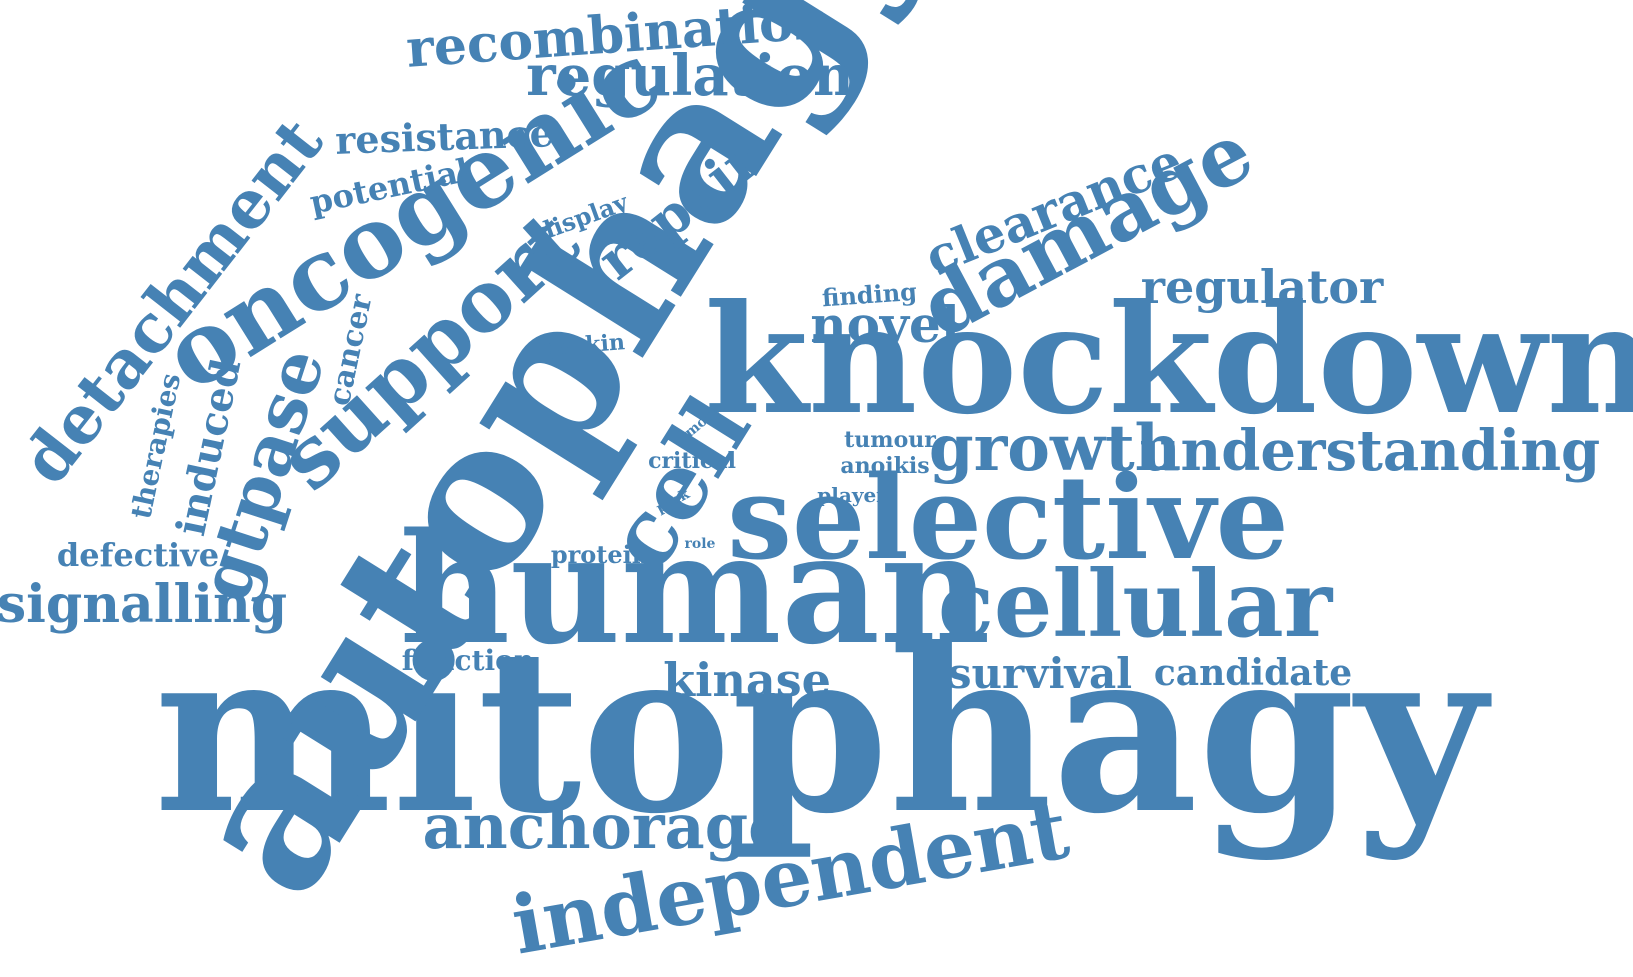  I want to click on word-selective: selective, so click(1008, 518).